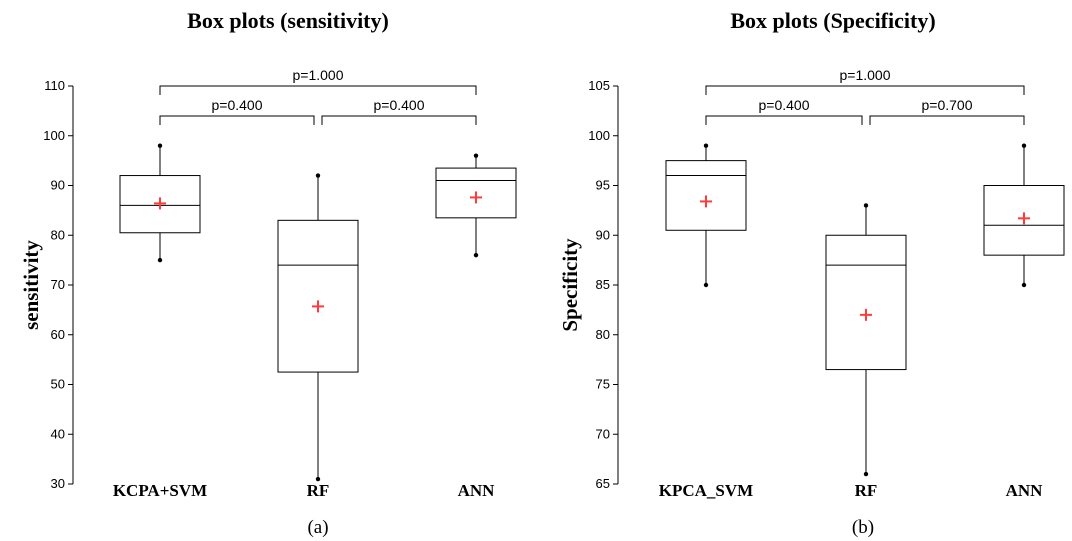  I want to click on y-tick-label: 40, so click(58, 433).